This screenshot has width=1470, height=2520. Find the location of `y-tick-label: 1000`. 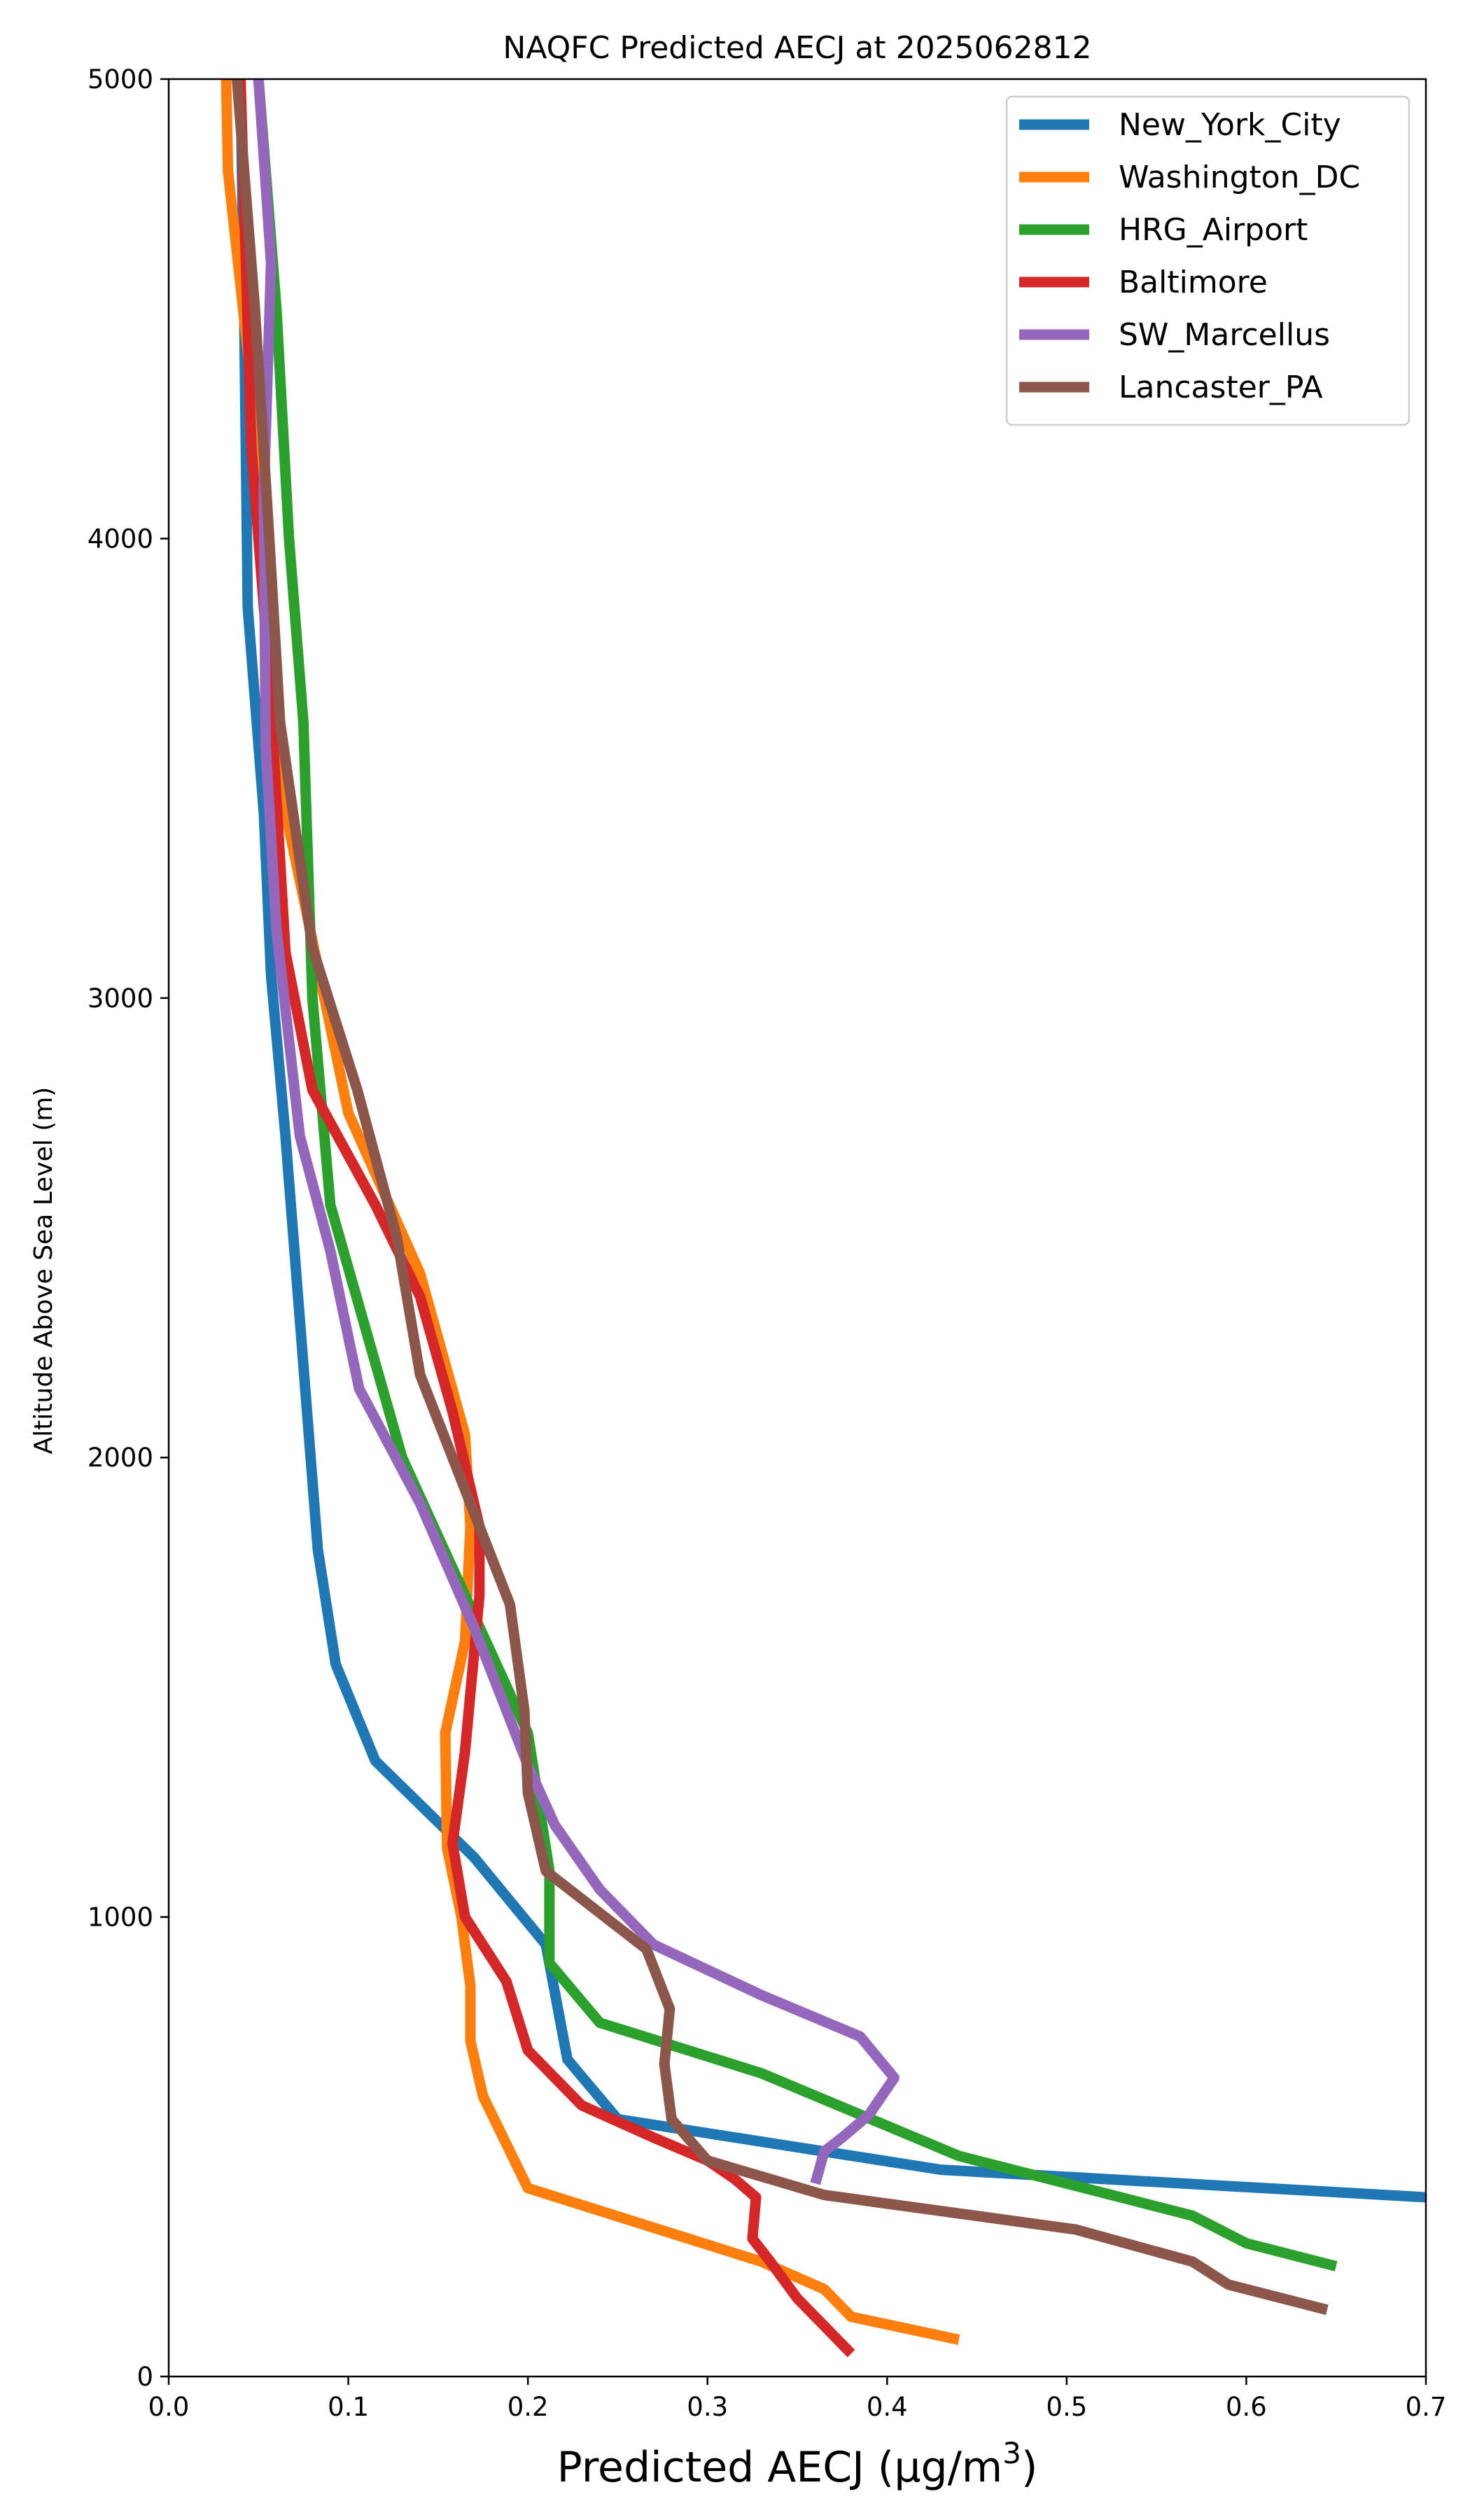

y-tick-label: 1000 is located at coordinates (120, 1918).